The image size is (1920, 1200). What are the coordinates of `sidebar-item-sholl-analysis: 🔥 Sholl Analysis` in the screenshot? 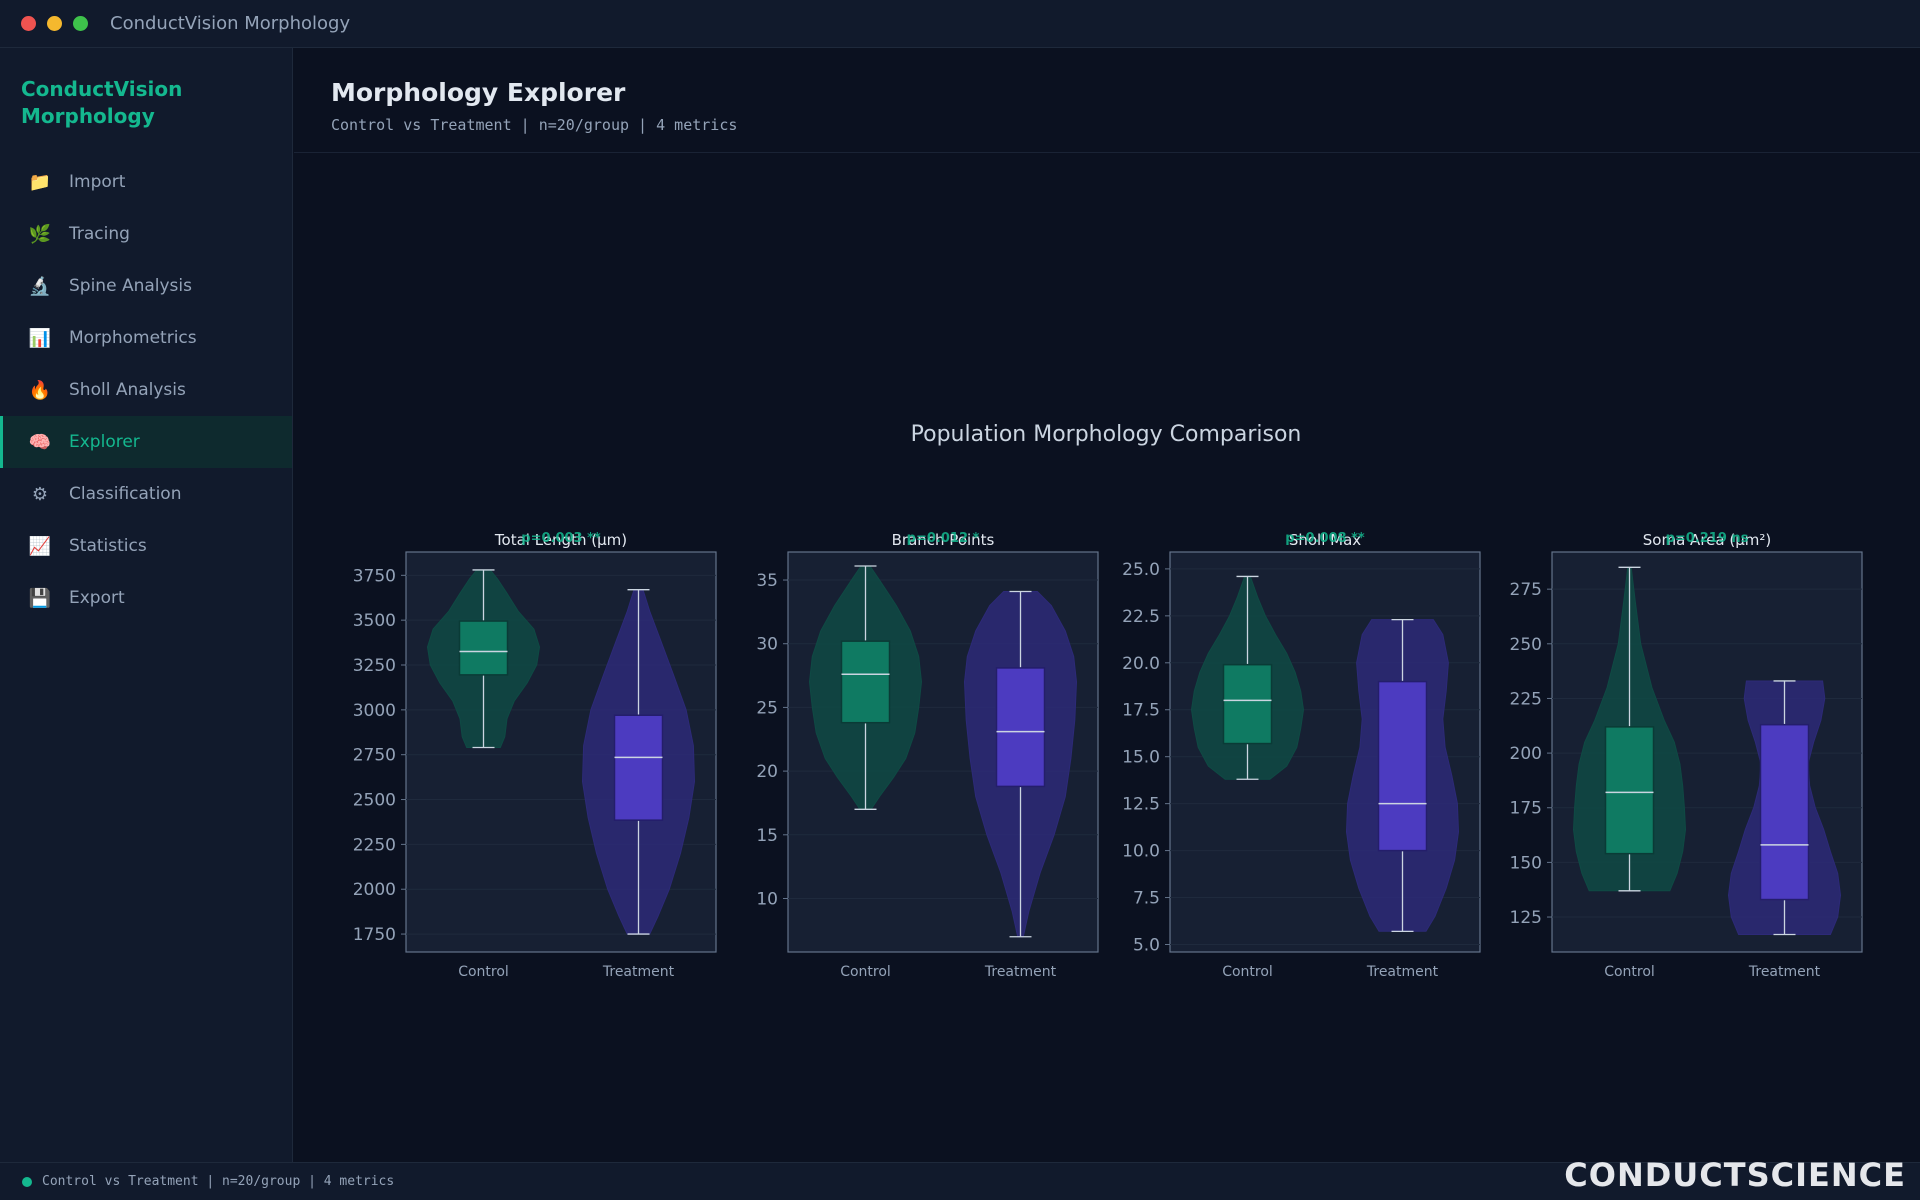 It's located at (146, 390).